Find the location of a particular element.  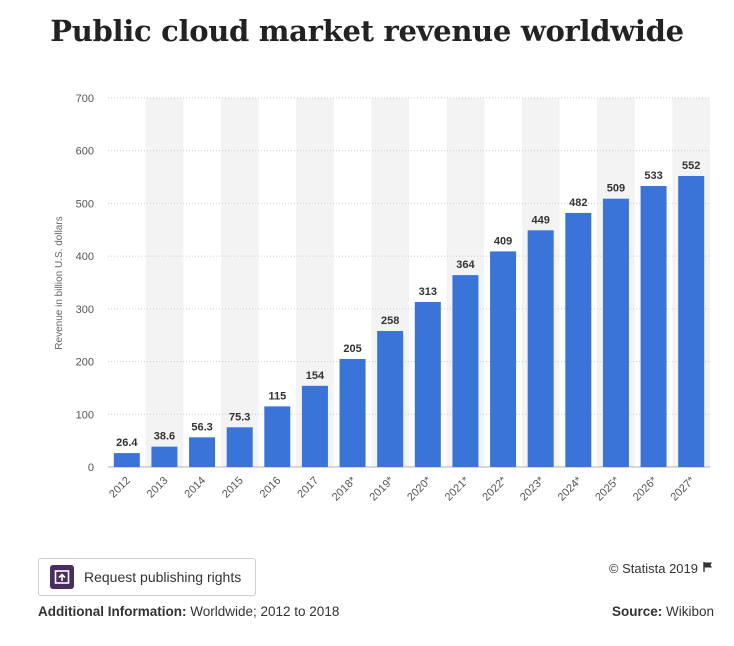

x-tick-label: 2024* is located at coordinates (570, 488).